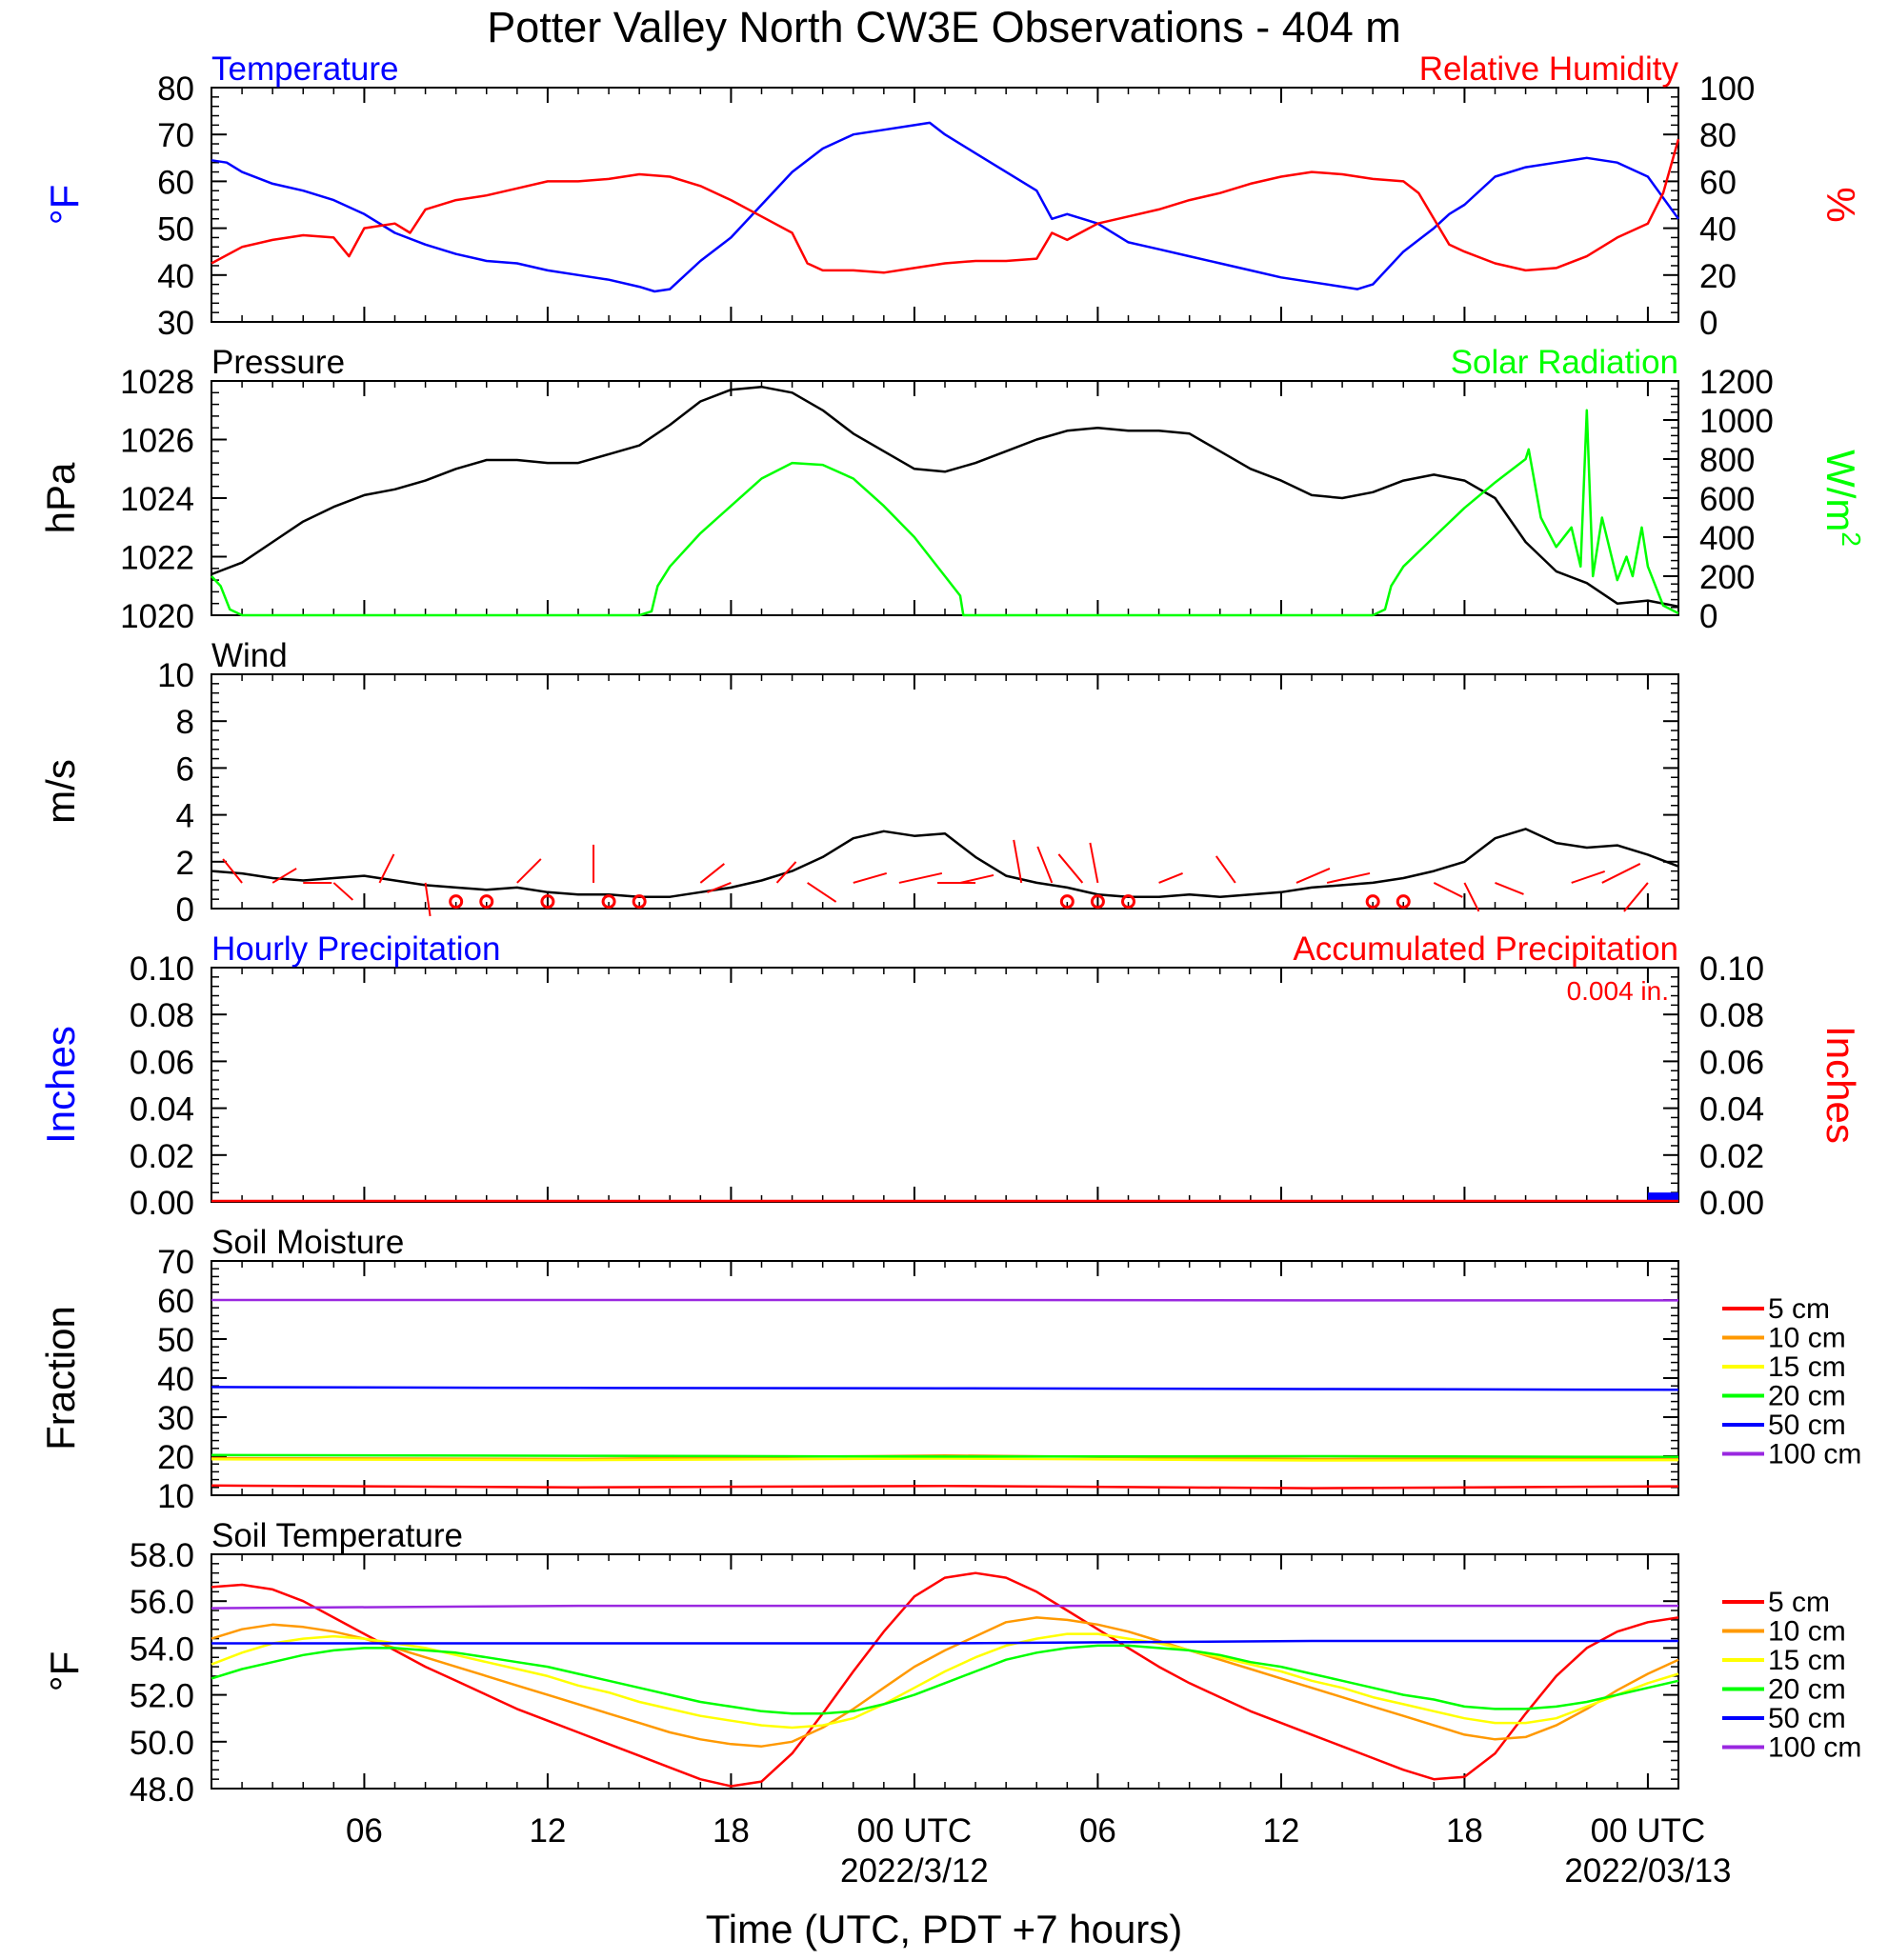  I want to click on y-tick-label-right: 200, so click(1727, 577).